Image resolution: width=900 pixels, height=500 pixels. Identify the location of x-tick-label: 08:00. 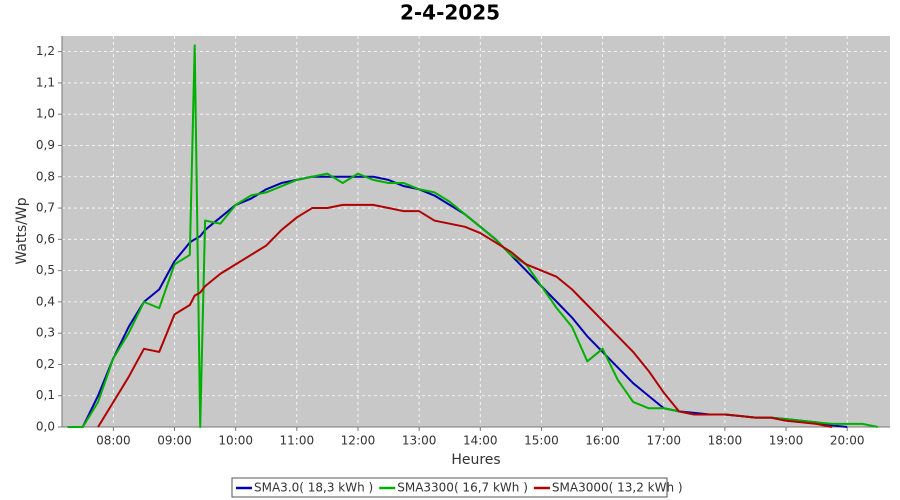
(113, 441).